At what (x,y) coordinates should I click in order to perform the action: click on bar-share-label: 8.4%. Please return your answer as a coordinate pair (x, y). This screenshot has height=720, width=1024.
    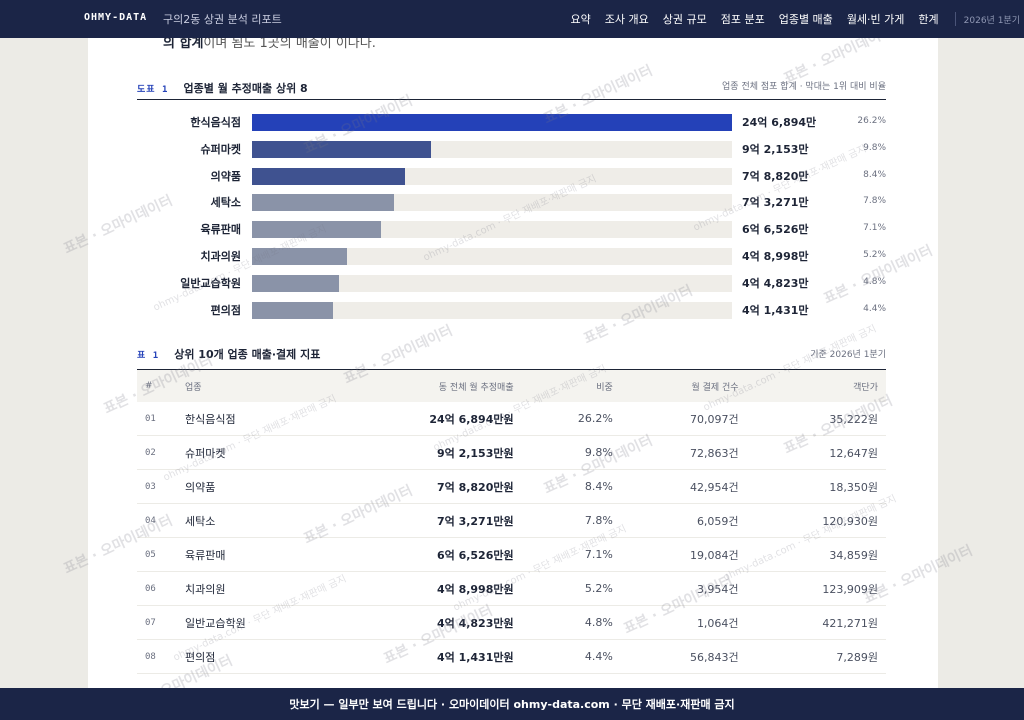
    Looking at the image, I should click on (874, 174).